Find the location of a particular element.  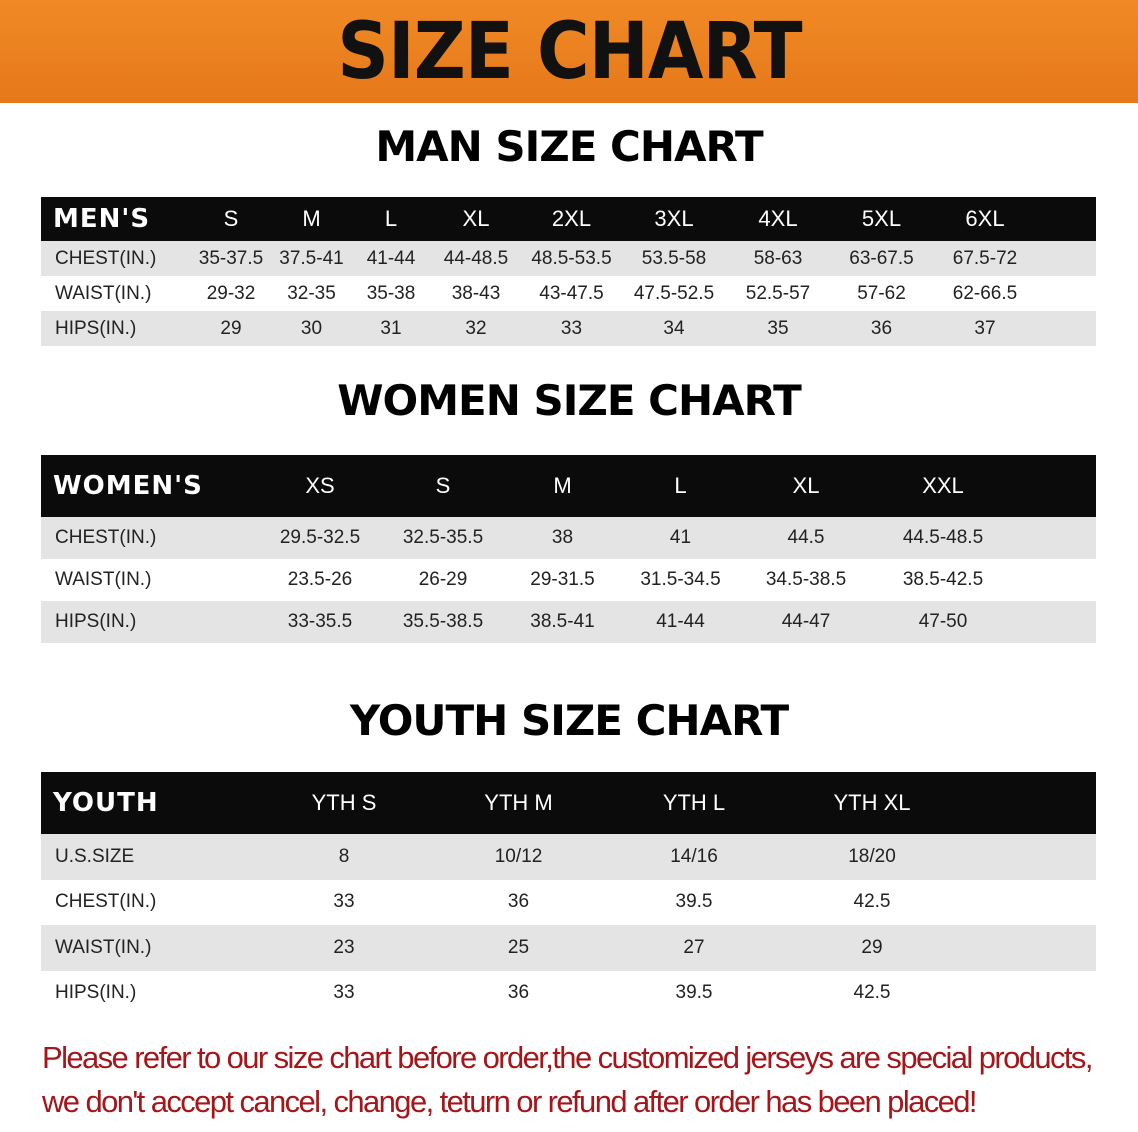

youth-table-row-cell: 18/20 is located at coordinates (872, 857).